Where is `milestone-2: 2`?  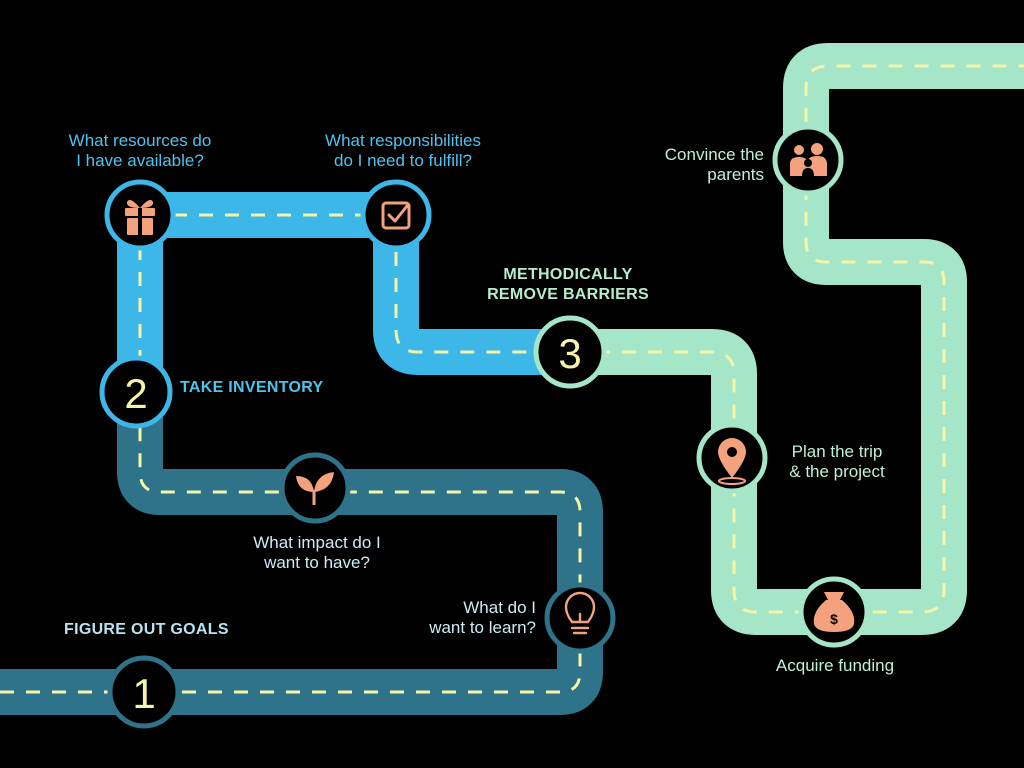 milestone-2: 2 is located at coordinates (136, 392).